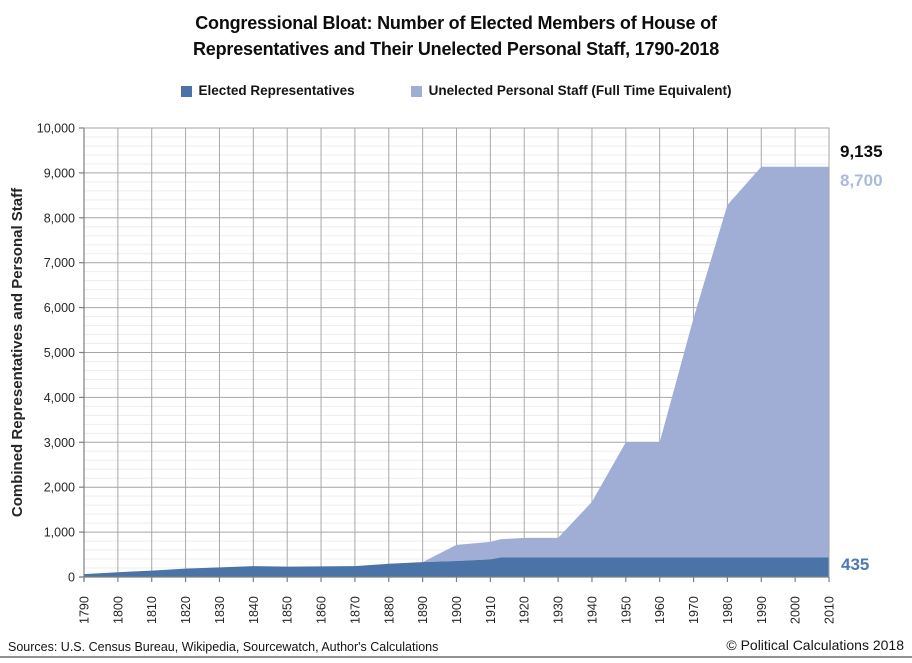 The height and width of the screenshot is (663, 912). Describe the element at coordinates (59, 173) in the screenshot. I see `svg-text: 9,000` at that location.